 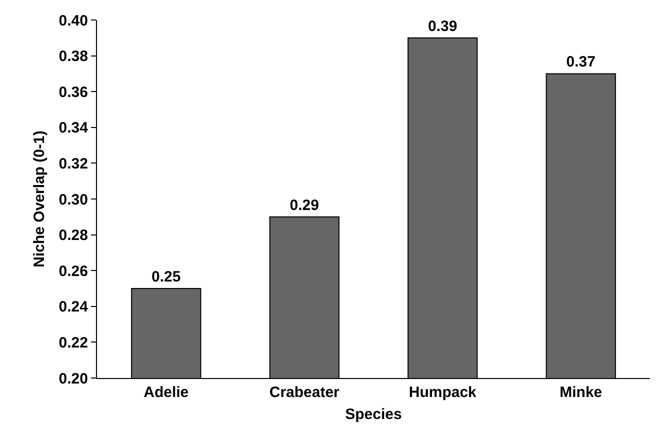 I want to click on y-tick-label: 0.38, so click(x=73, y=57).